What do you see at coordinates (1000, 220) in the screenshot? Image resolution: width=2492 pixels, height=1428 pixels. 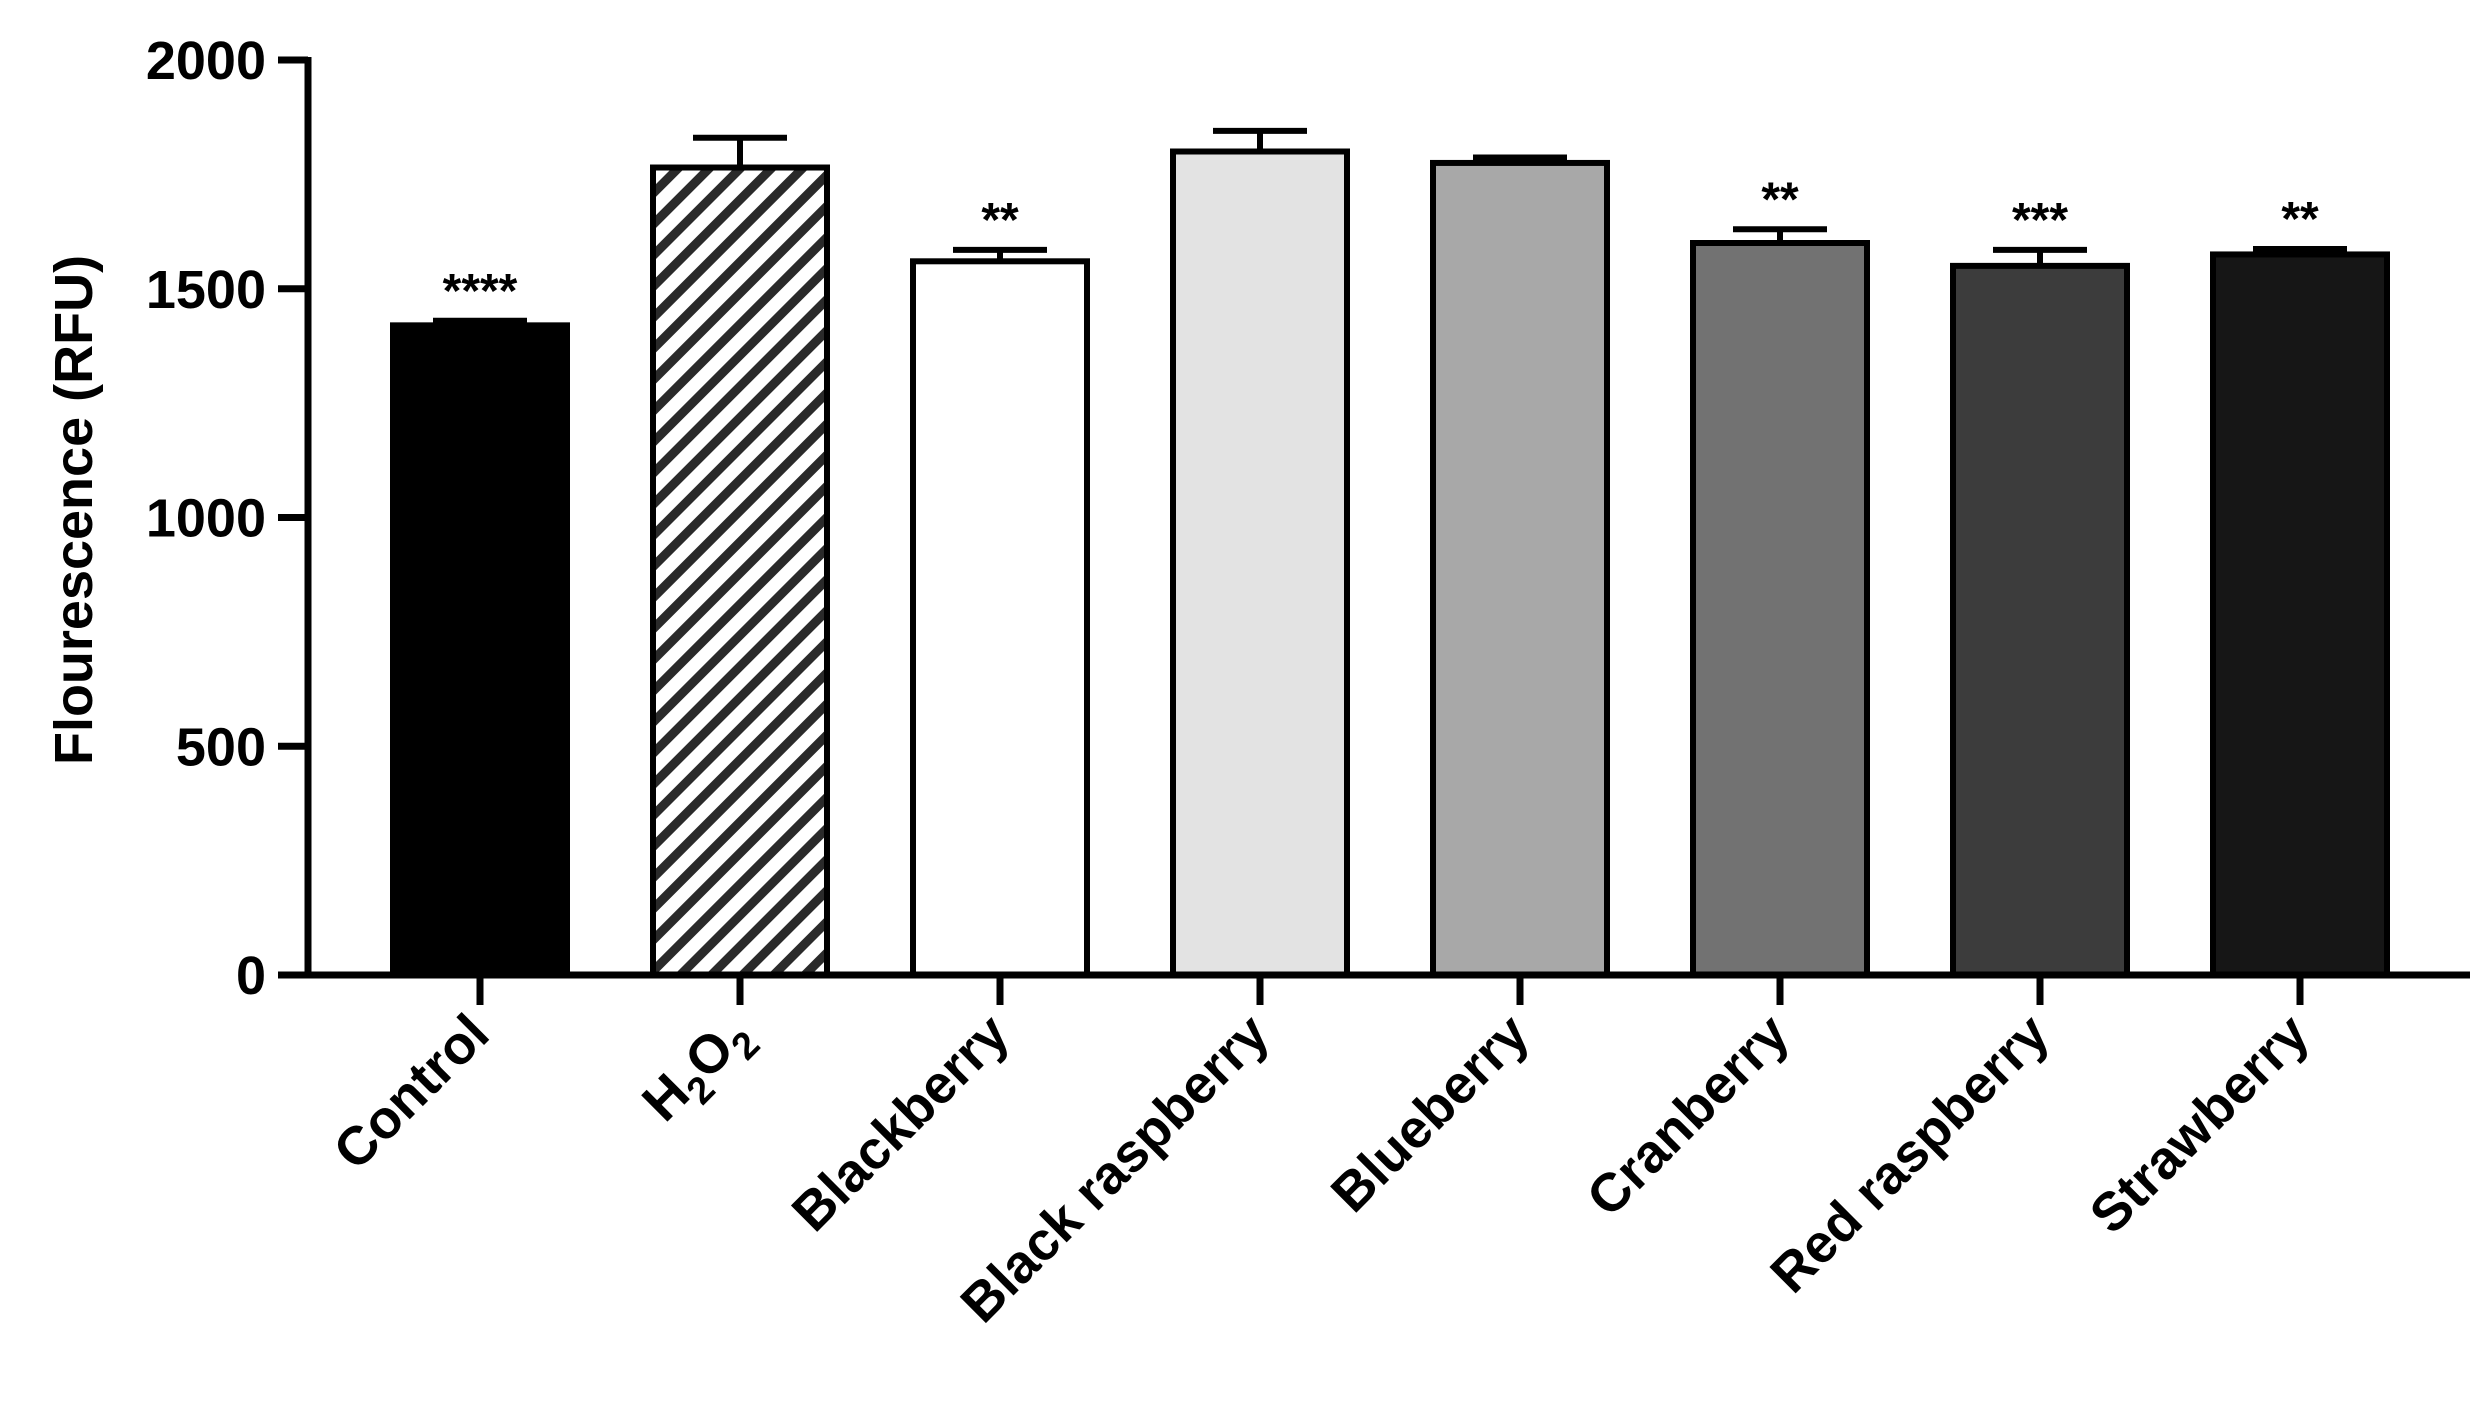 I see `significance-label-2: **` at bounding box center [1000, 220].